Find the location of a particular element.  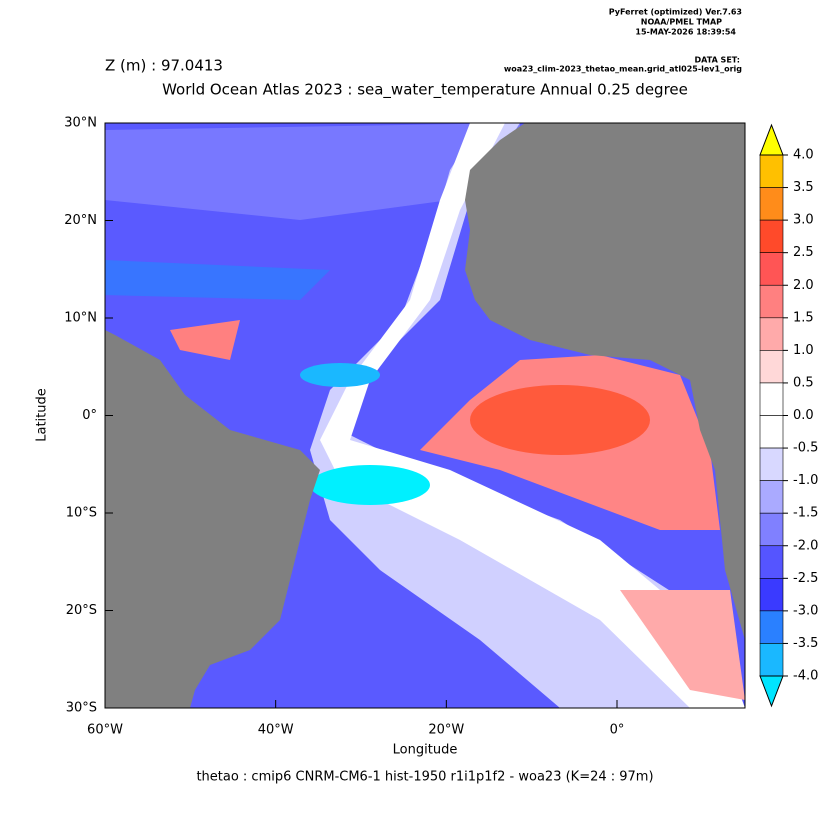

x-label: Longitude is located at coordinates (425, 750).